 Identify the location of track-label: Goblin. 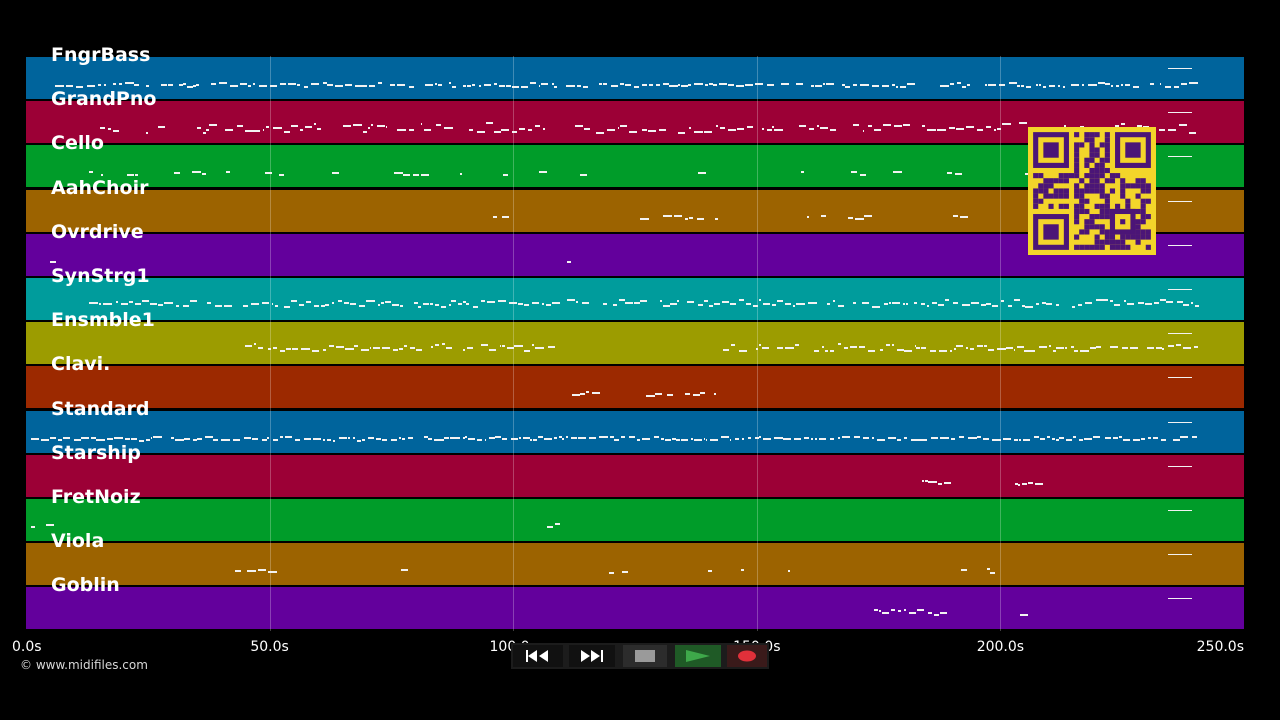
(85, 585).